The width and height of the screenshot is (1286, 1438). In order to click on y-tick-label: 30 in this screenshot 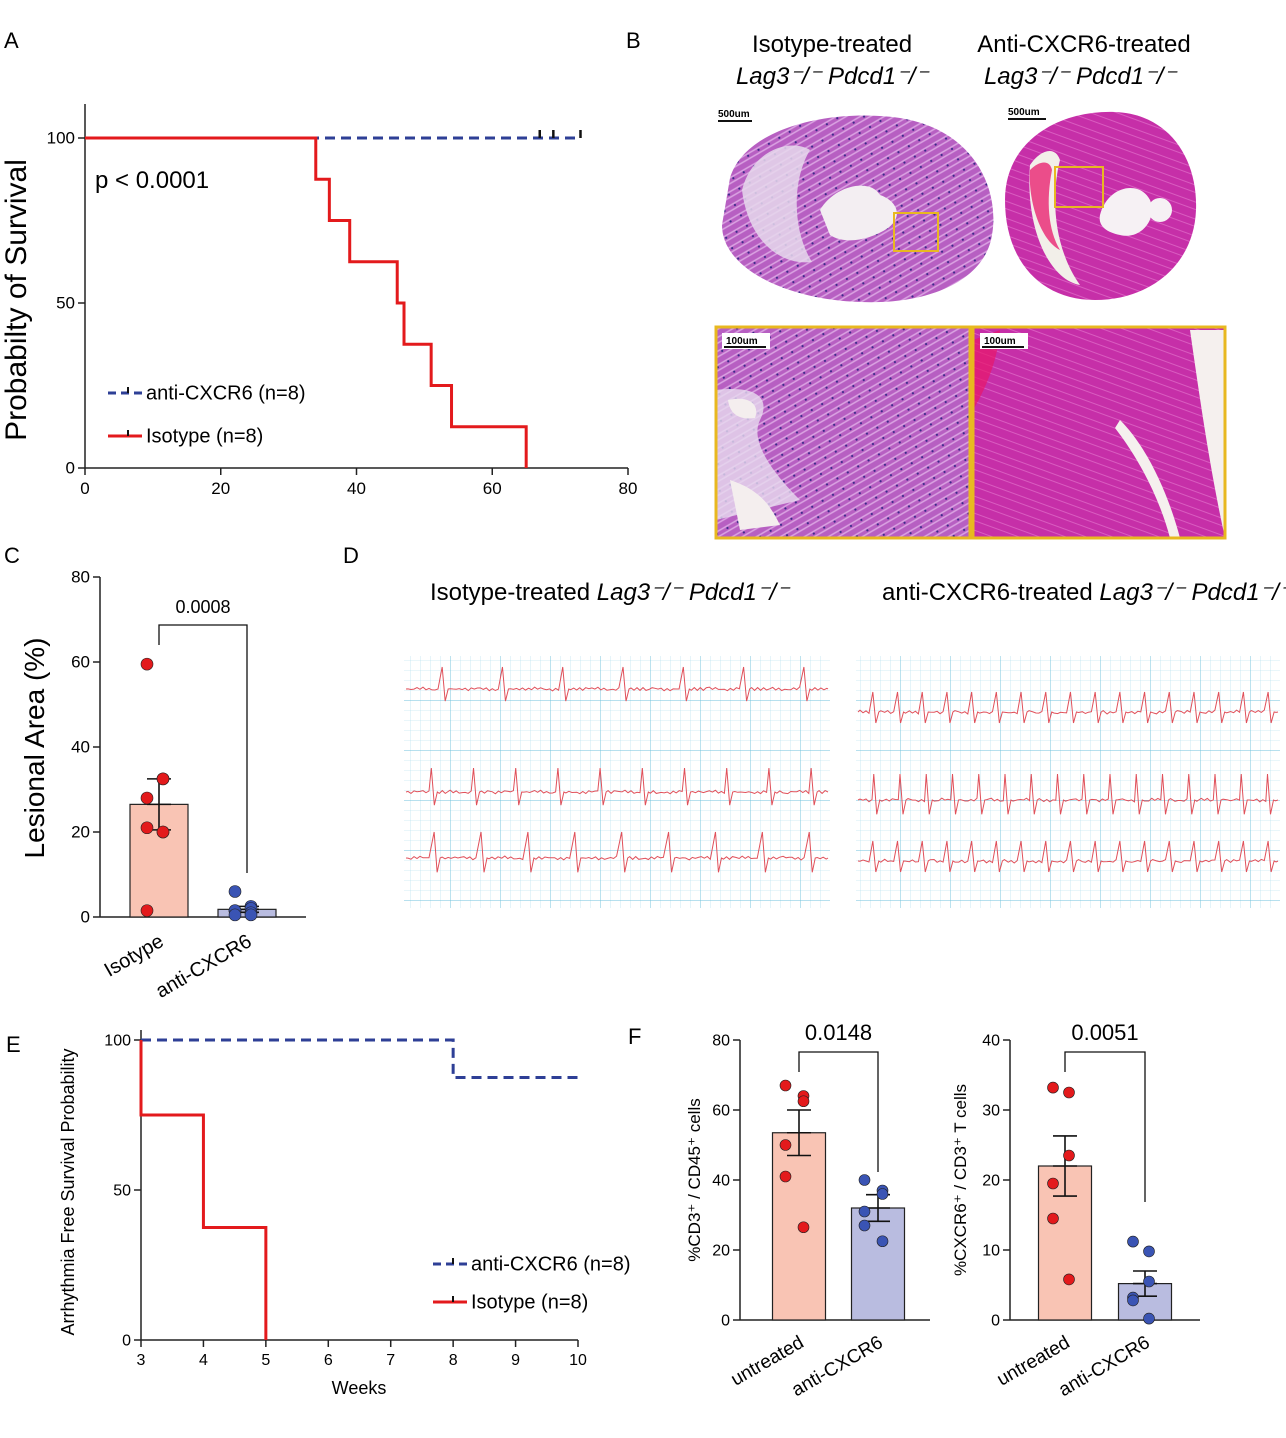, I will do `click(991, 1110)`.